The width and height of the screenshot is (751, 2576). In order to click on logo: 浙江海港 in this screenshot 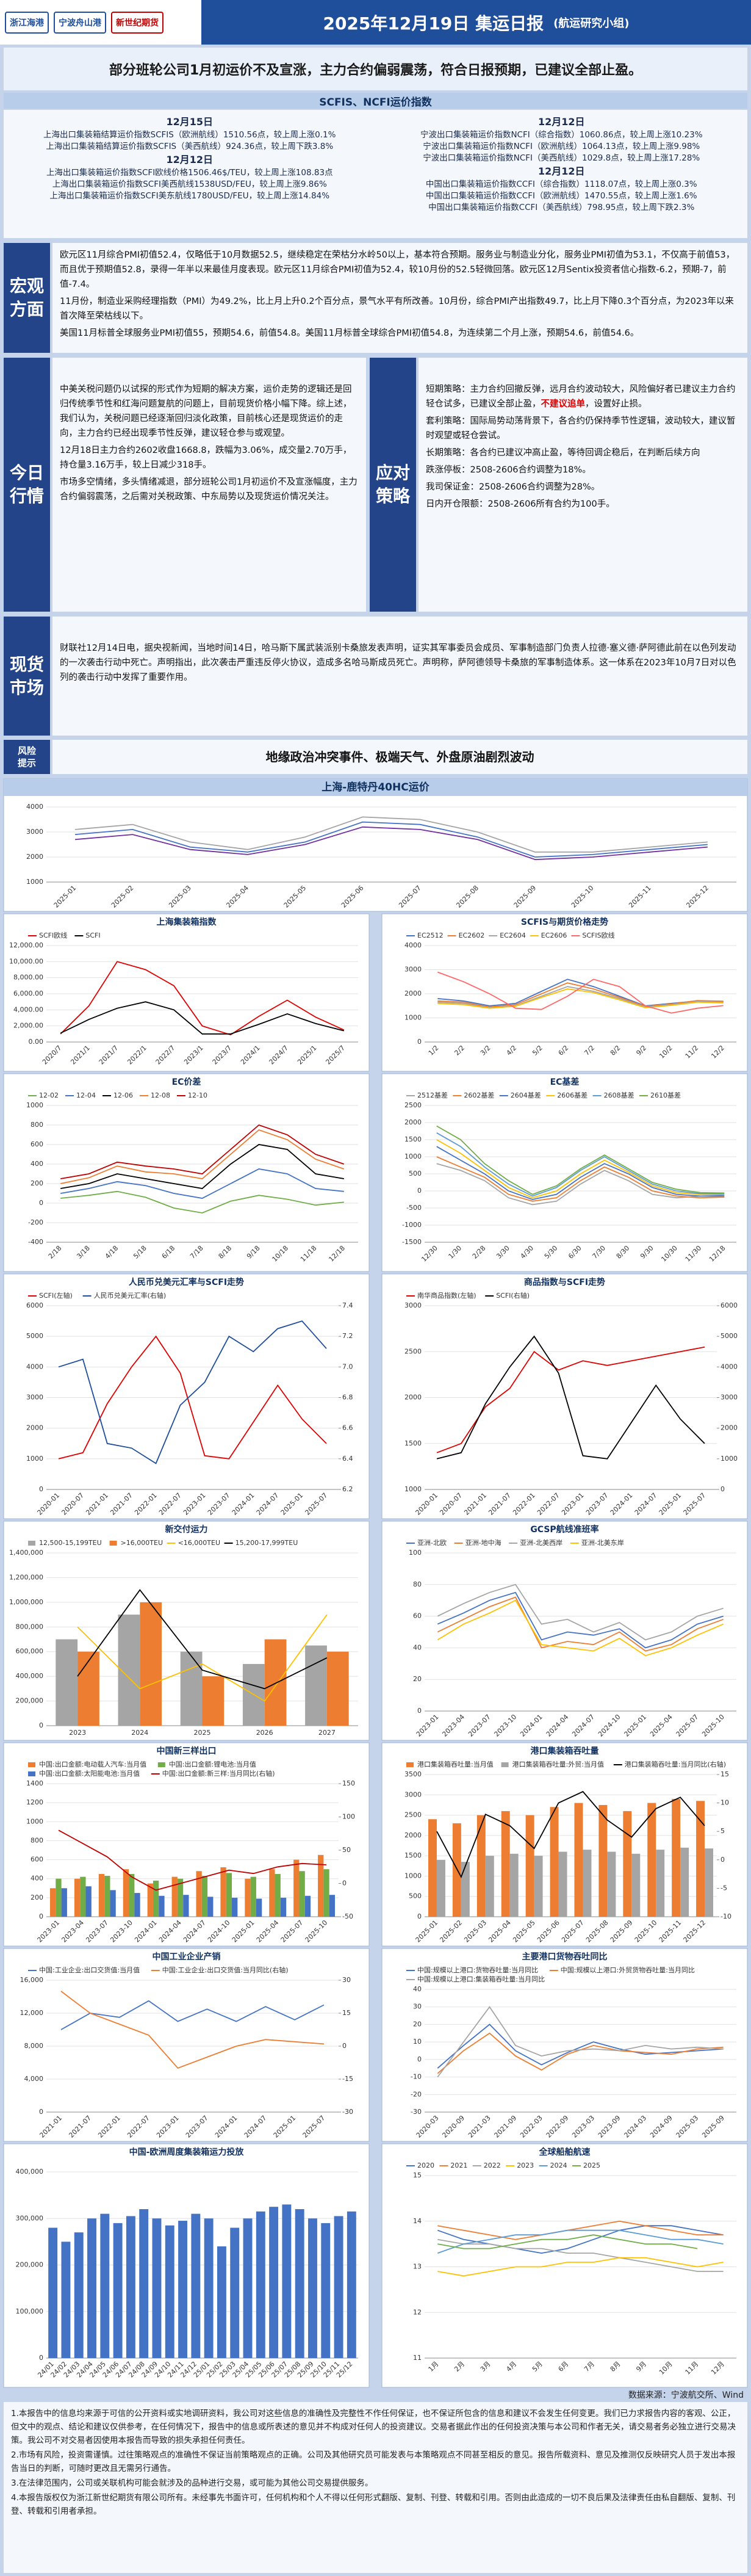, I will do `click(27, 22)`.